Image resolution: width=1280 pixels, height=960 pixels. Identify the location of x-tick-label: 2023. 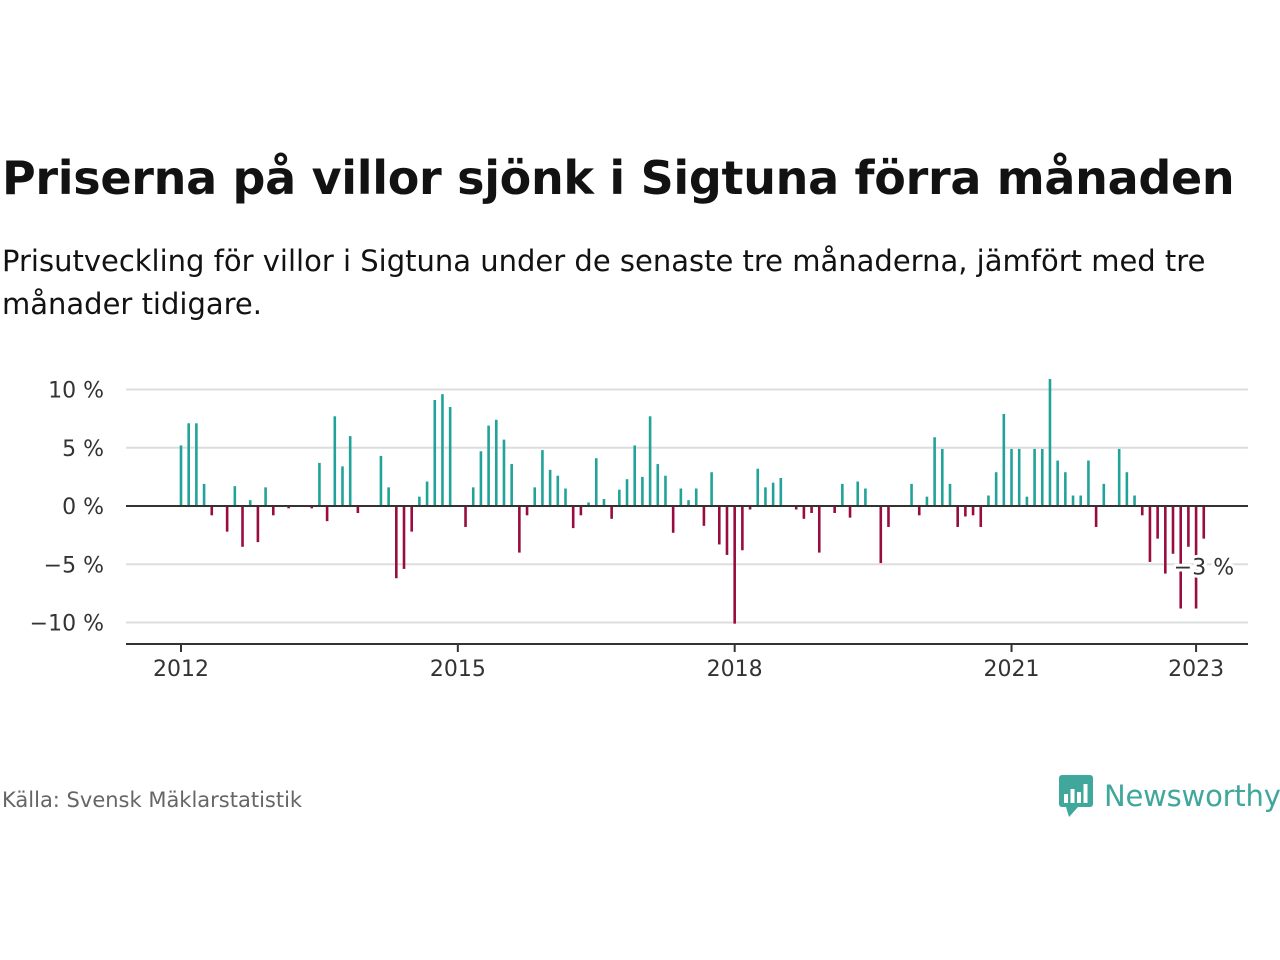
(1196, 669).